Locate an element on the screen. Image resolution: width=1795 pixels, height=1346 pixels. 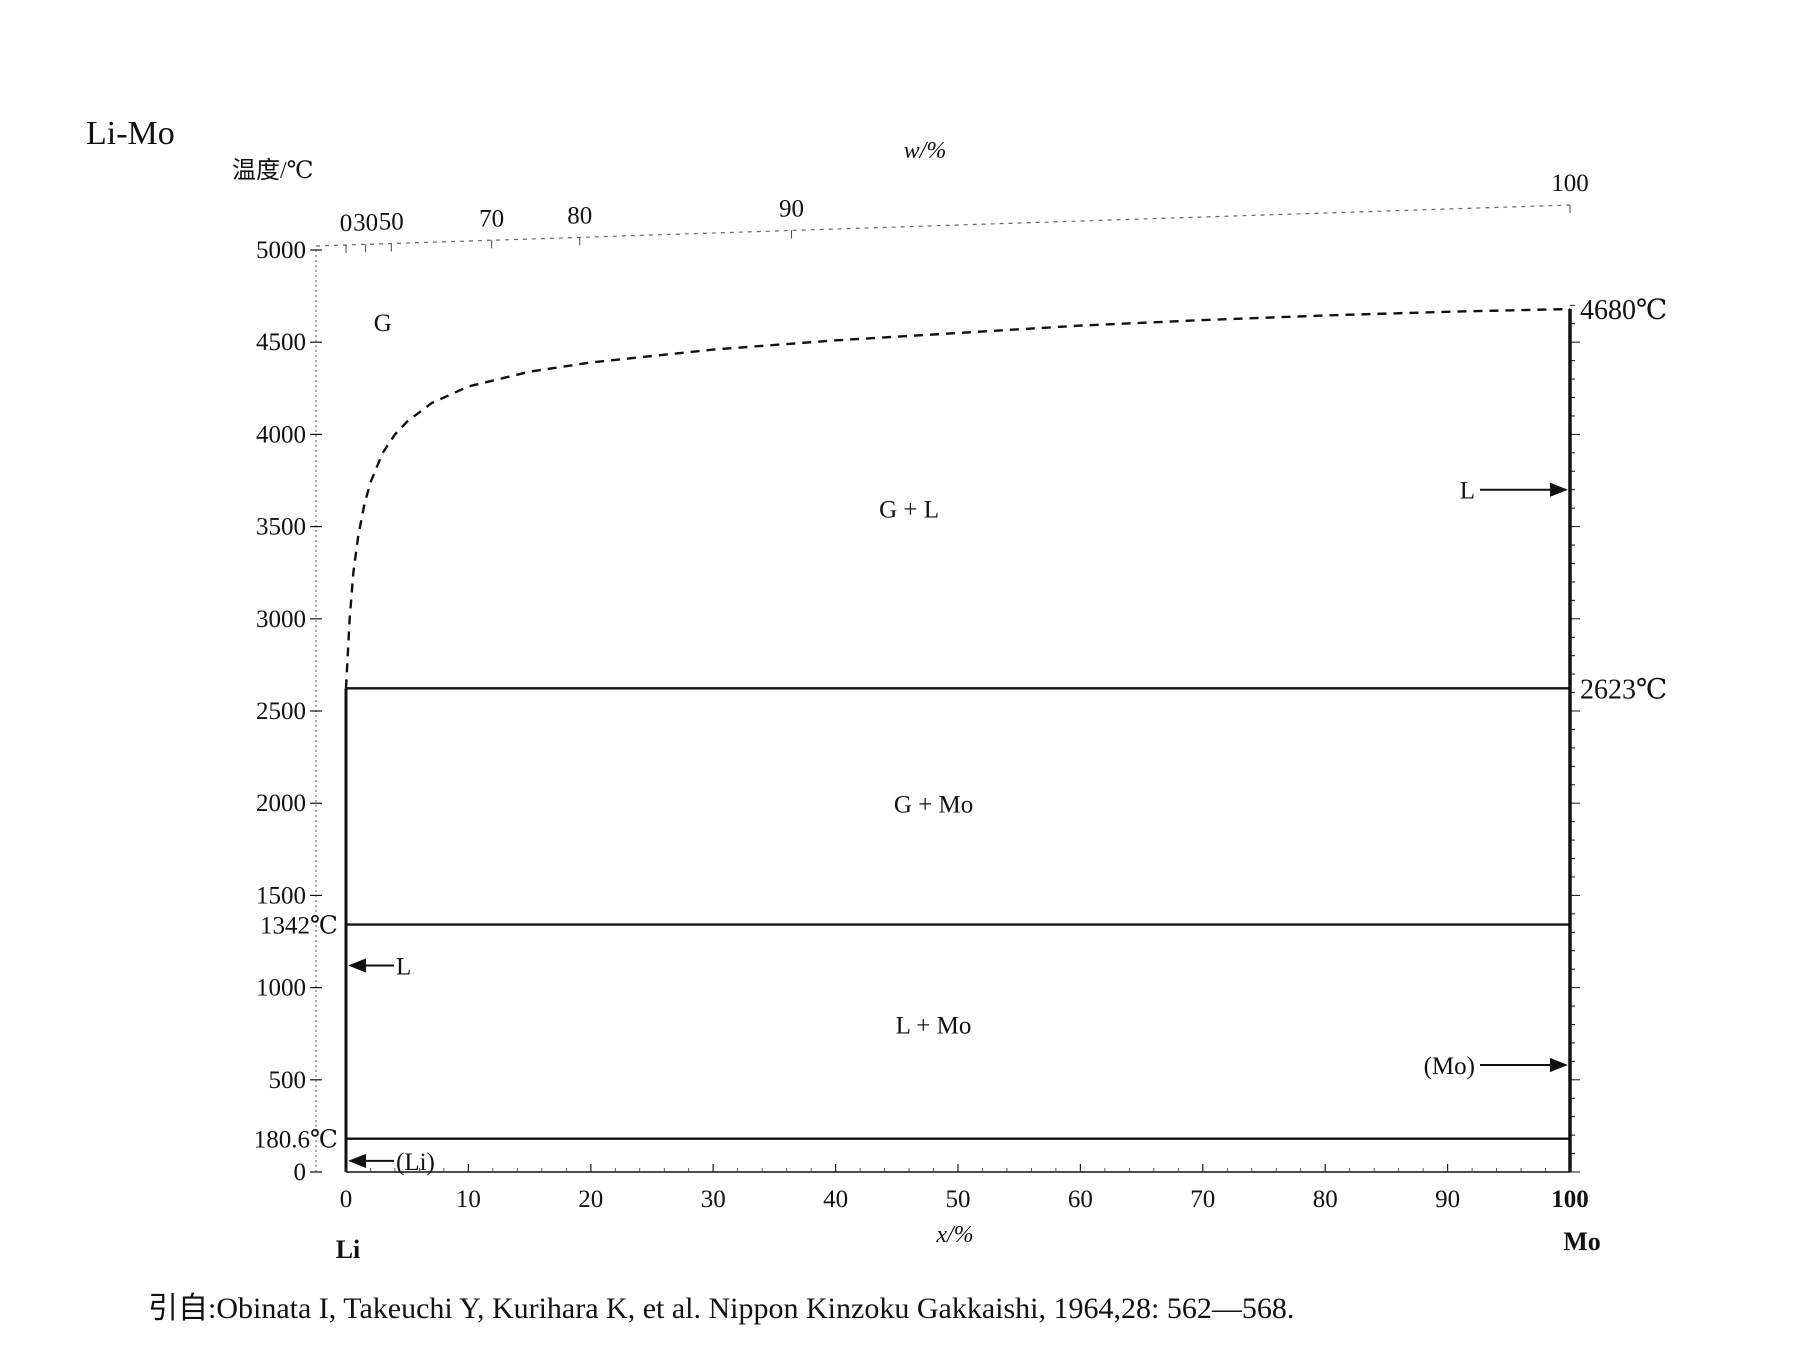
y-tick-label: 500 is located at coordinates (288, 1080).